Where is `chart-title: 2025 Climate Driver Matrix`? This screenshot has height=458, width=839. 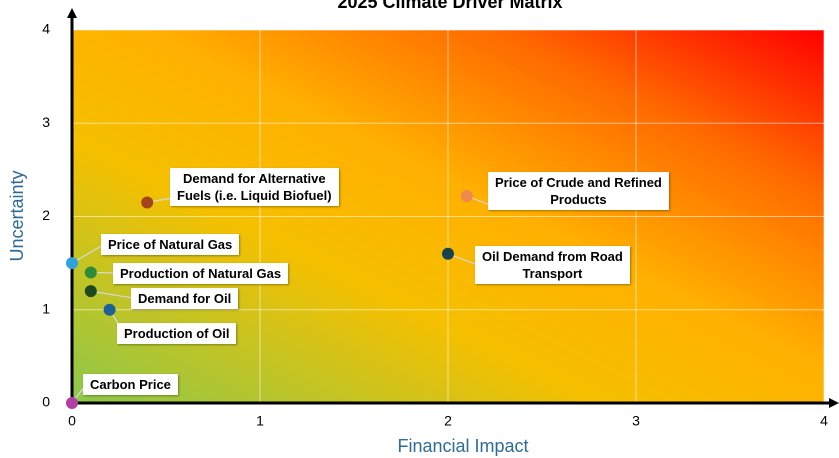
chart-title: 2025 Climate Driver Matrix is located at coordinates (449, 6).